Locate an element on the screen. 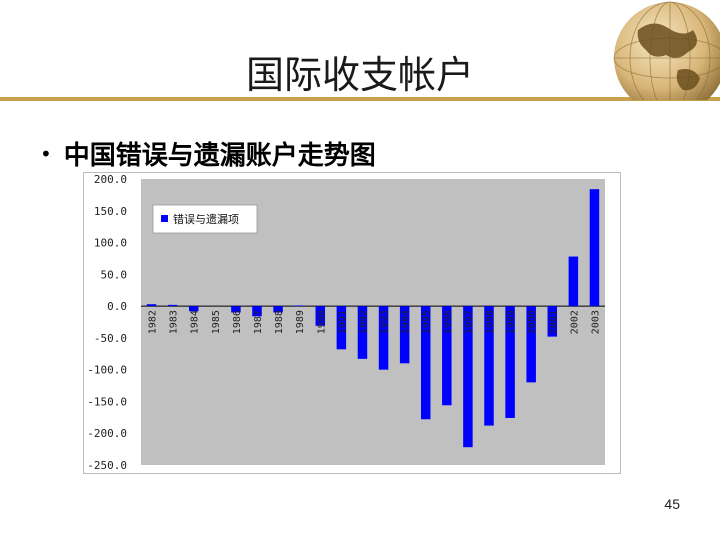 The width and height of the screenshot is (720, 540). bullet-item: • 中国错误与遗漏账户走势图 is located at coordinates (208, 153).